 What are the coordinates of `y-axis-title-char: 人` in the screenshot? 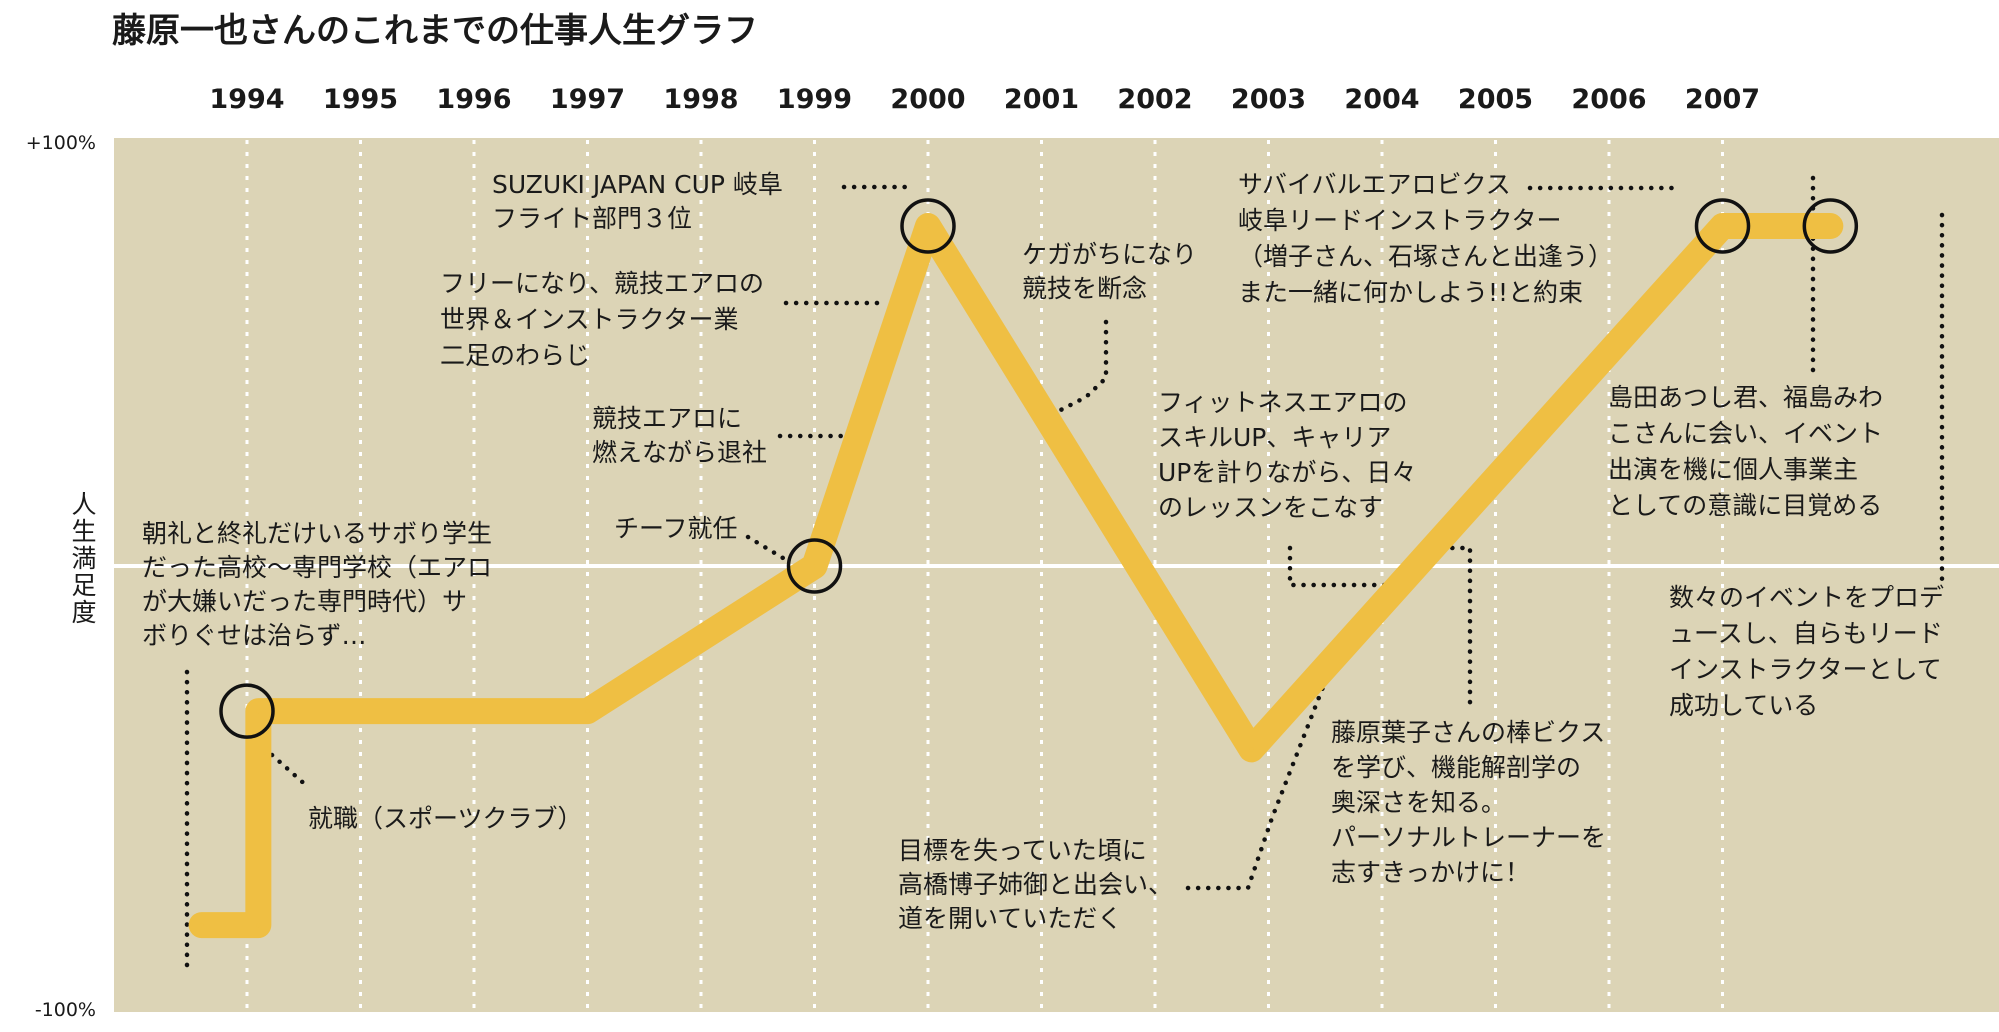 It's located at (83, 504).